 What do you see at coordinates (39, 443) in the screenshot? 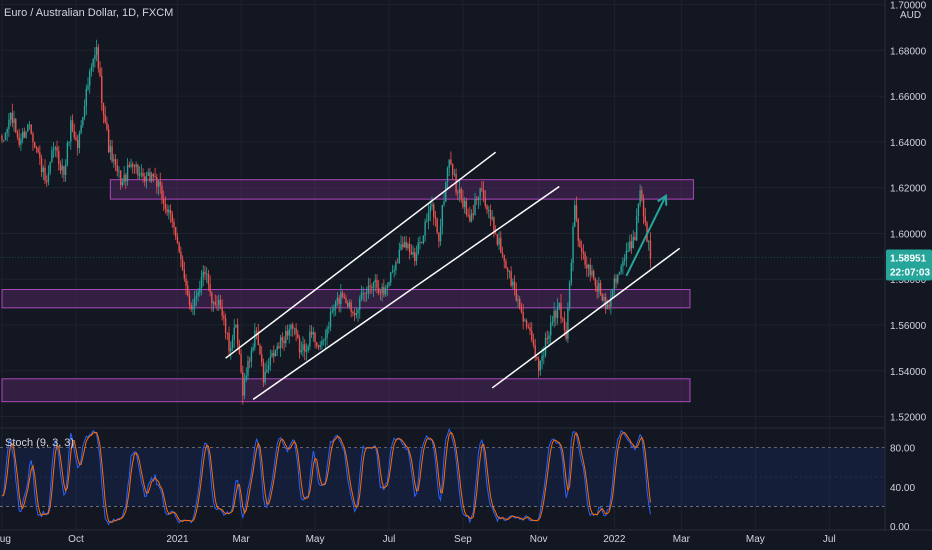
I see `oscillator-title: Stoch (9, 3, 3)` at bounding box center [39, 443].